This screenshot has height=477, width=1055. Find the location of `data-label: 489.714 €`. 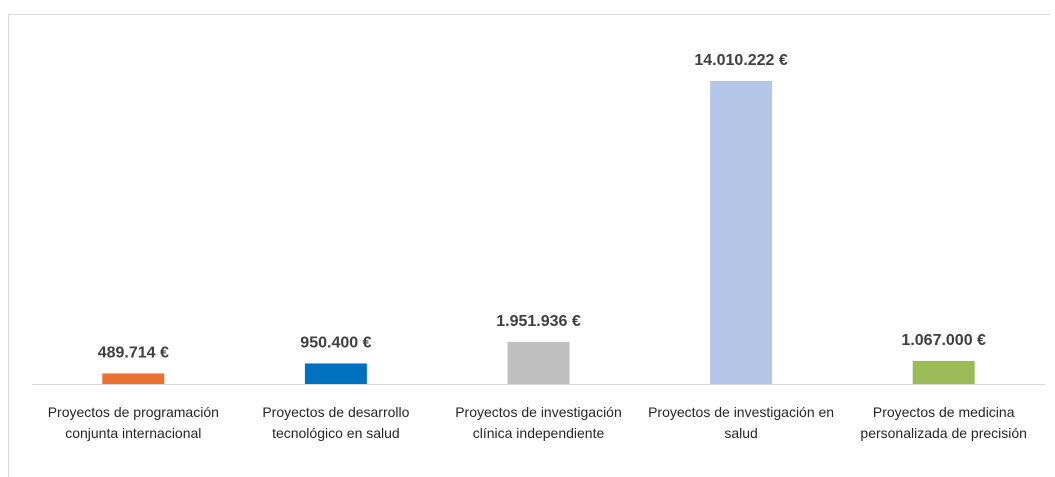

data-label: 489.714 € is located at coordinates (133, 352).